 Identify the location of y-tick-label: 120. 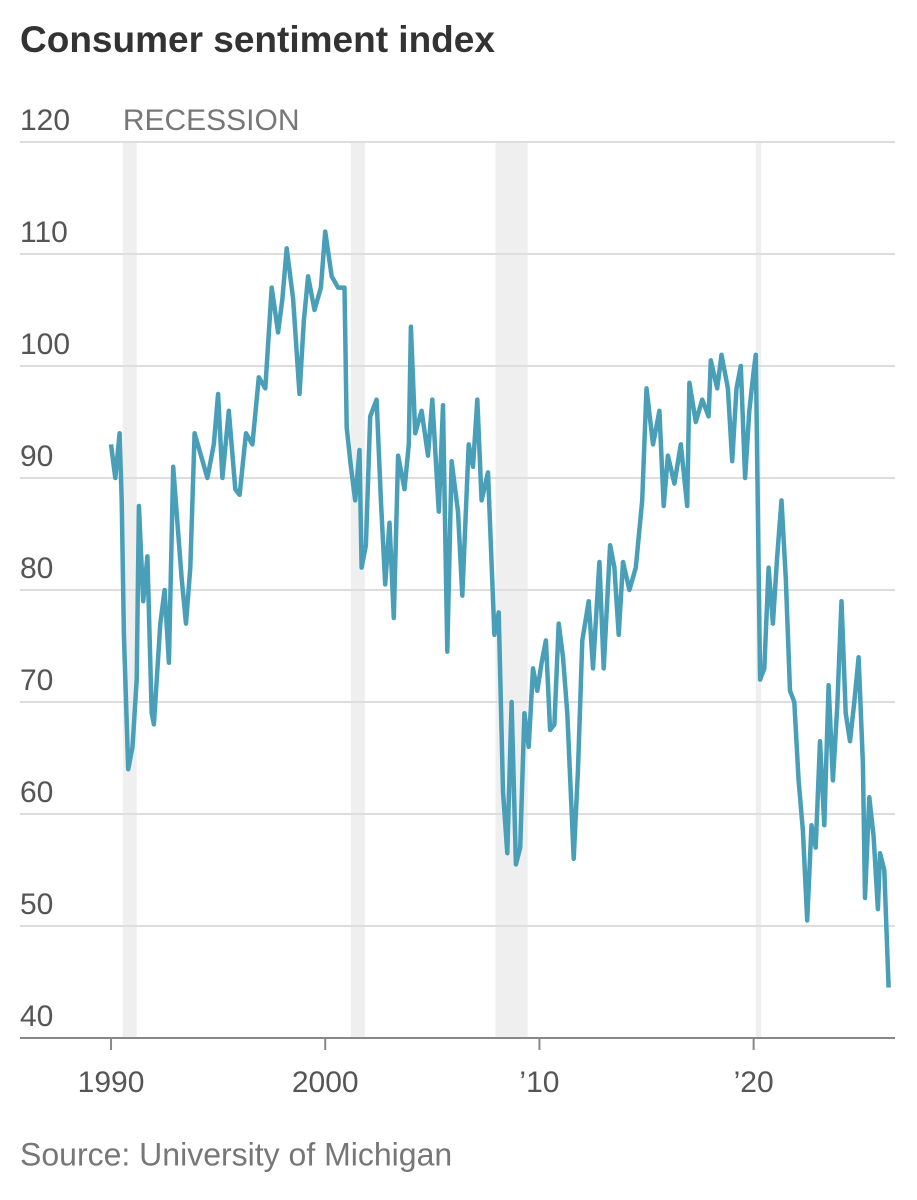
(45, 120).